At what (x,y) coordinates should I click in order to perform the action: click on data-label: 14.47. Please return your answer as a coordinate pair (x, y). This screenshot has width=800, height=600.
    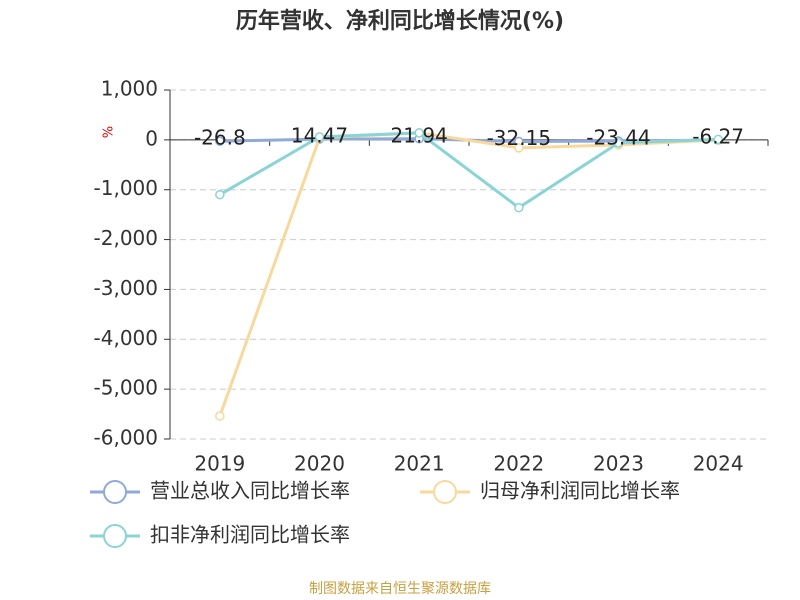
    Looking at the image, I should click on (319, 136).